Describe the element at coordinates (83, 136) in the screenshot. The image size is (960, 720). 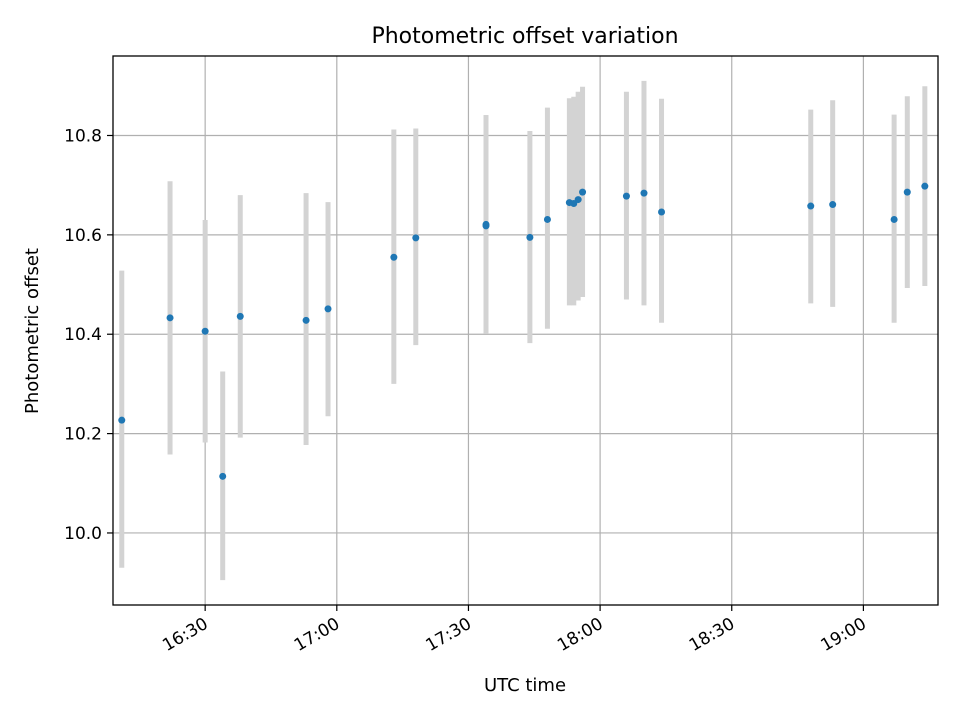
I see `y-tick-label: 10.8` at that location.